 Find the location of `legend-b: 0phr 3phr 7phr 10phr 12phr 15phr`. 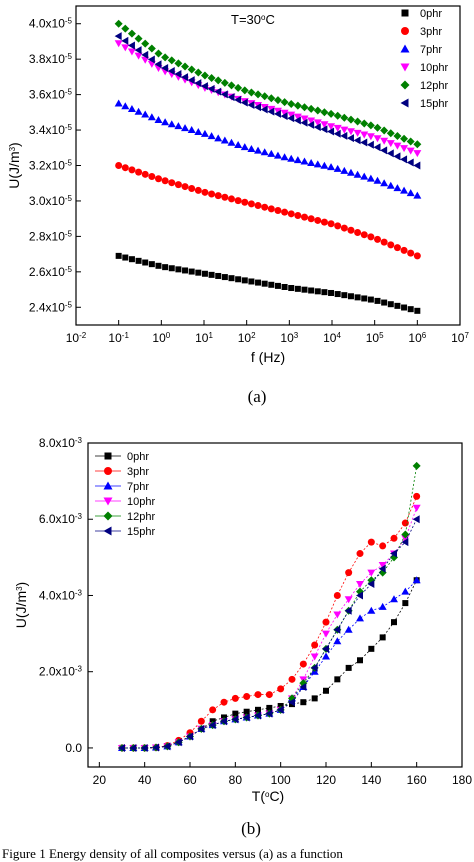

legend-b: 0phr 3phr 7phr 10phr 12phr 15phr is located at coordinates (125, 494).